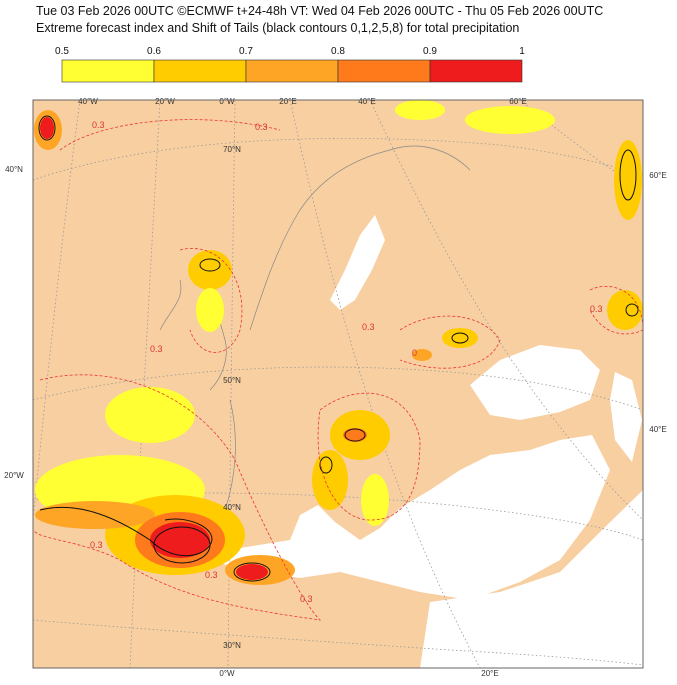 The height and width of the screenshot is (685, 677). Describe the element at coordinates (626, 417) in the screenshot. I see `caspian-sea` at that location.